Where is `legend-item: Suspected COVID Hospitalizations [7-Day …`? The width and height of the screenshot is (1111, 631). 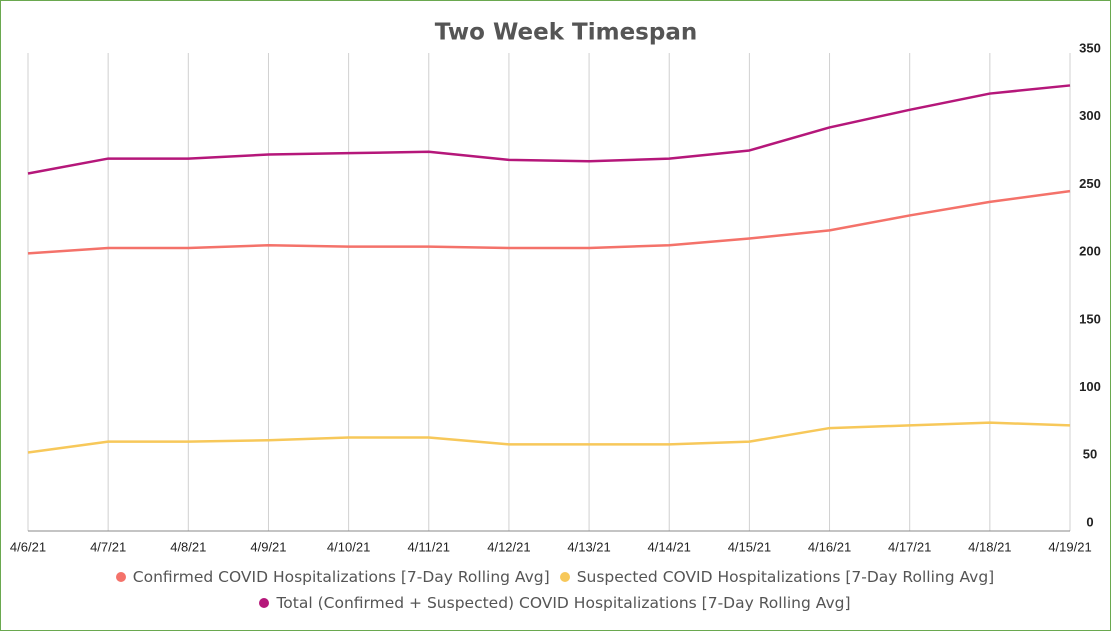 legend-item: Suspected COVID Hospitalizations [7-Day … is located at coordinates (777, 577).